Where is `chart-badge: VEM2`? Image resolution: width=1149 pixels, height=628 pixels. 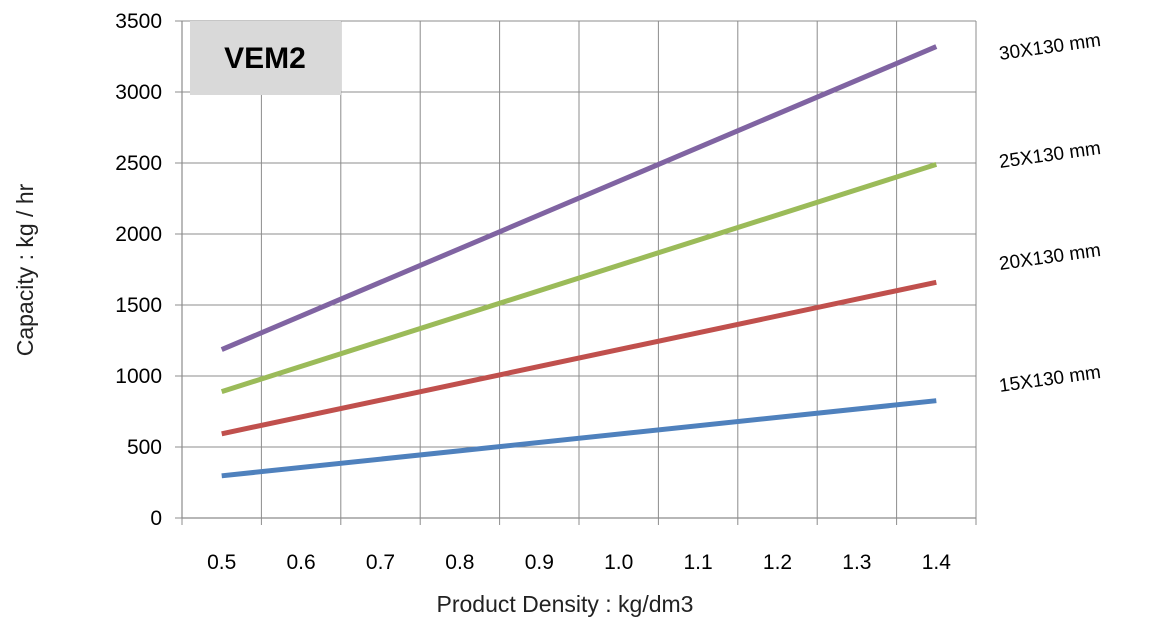
chart-badge: VEM2 is located at coordinates (265, 58).